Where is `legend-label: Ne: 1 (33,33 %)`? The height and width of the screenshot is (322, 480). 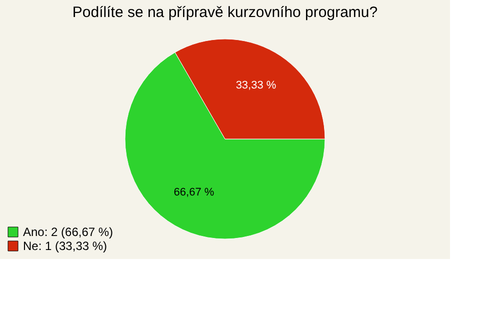
legend-label: Ne: 1 (33,33 %) is located at coordinates (65, 246).